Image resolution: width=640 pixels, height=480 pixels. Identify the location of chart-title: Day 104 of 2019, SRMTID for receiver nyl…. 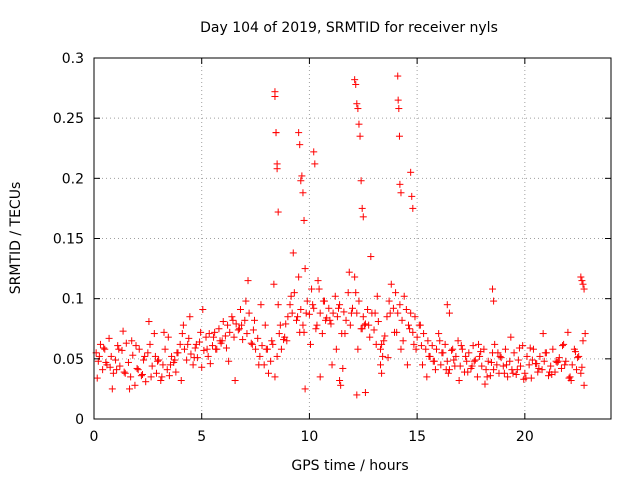
(349, 28).